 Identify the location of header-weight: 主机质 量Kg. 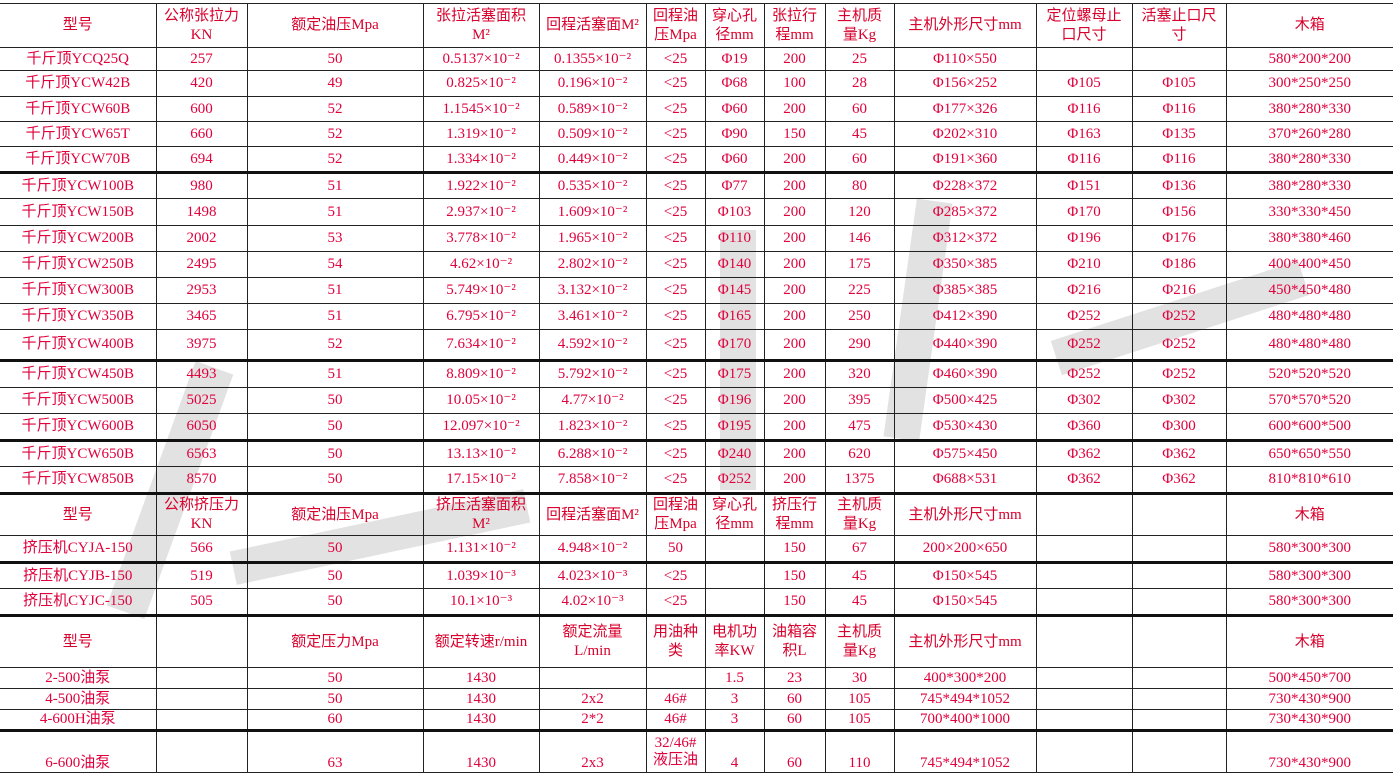
(859, 514).